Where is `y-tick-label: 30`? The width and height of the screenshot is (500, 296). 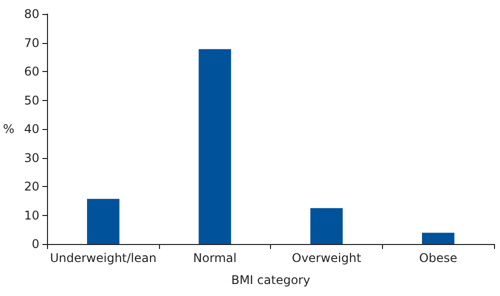
y-tick-label: 30 is located at coordinates (32, 157).